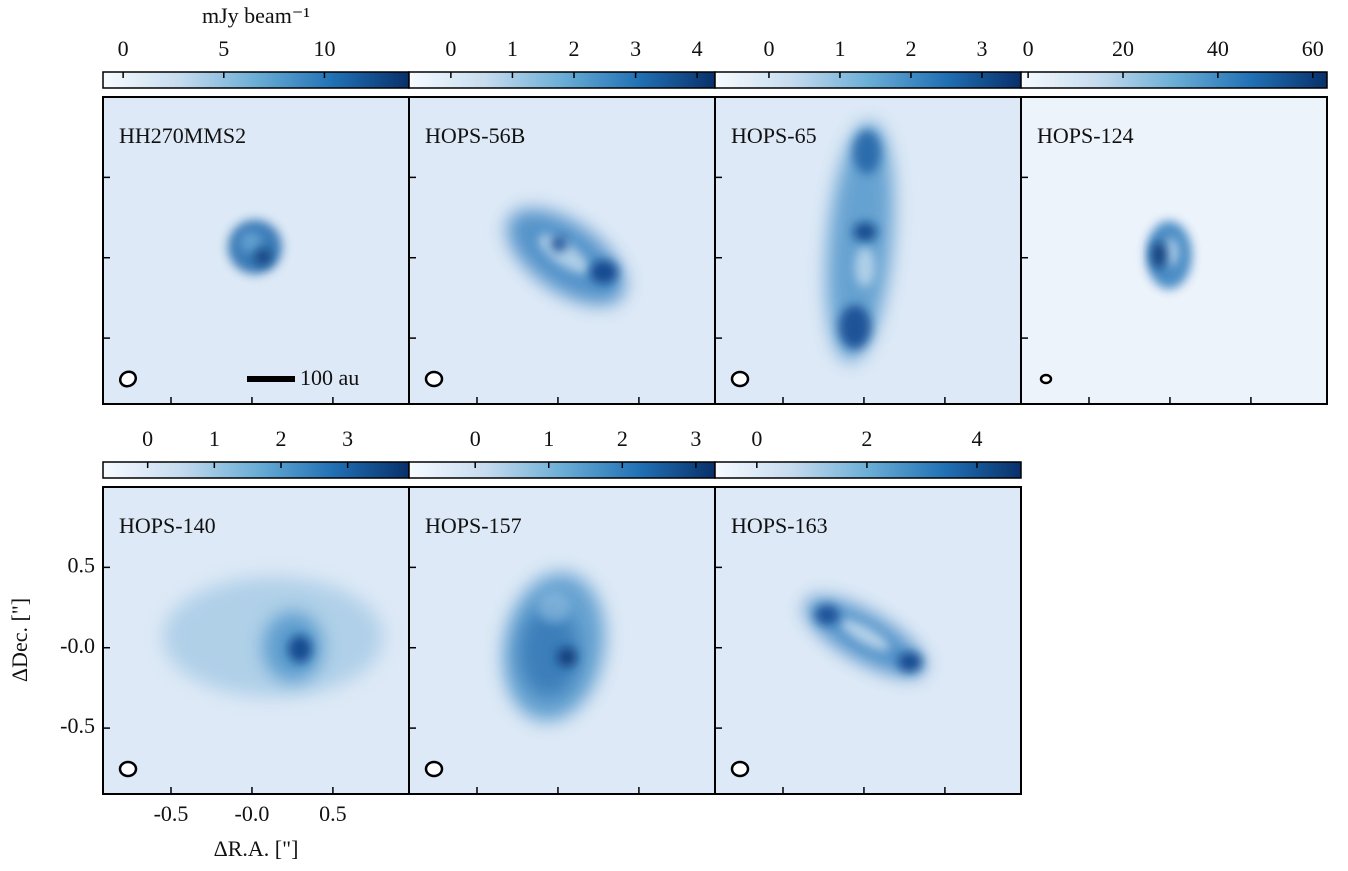 The width and height of the screenshot is (1348, 871). Describe the element at coordinates (473, 525) in the screenshot. I see `panel-title: HOPS-157` at that location.